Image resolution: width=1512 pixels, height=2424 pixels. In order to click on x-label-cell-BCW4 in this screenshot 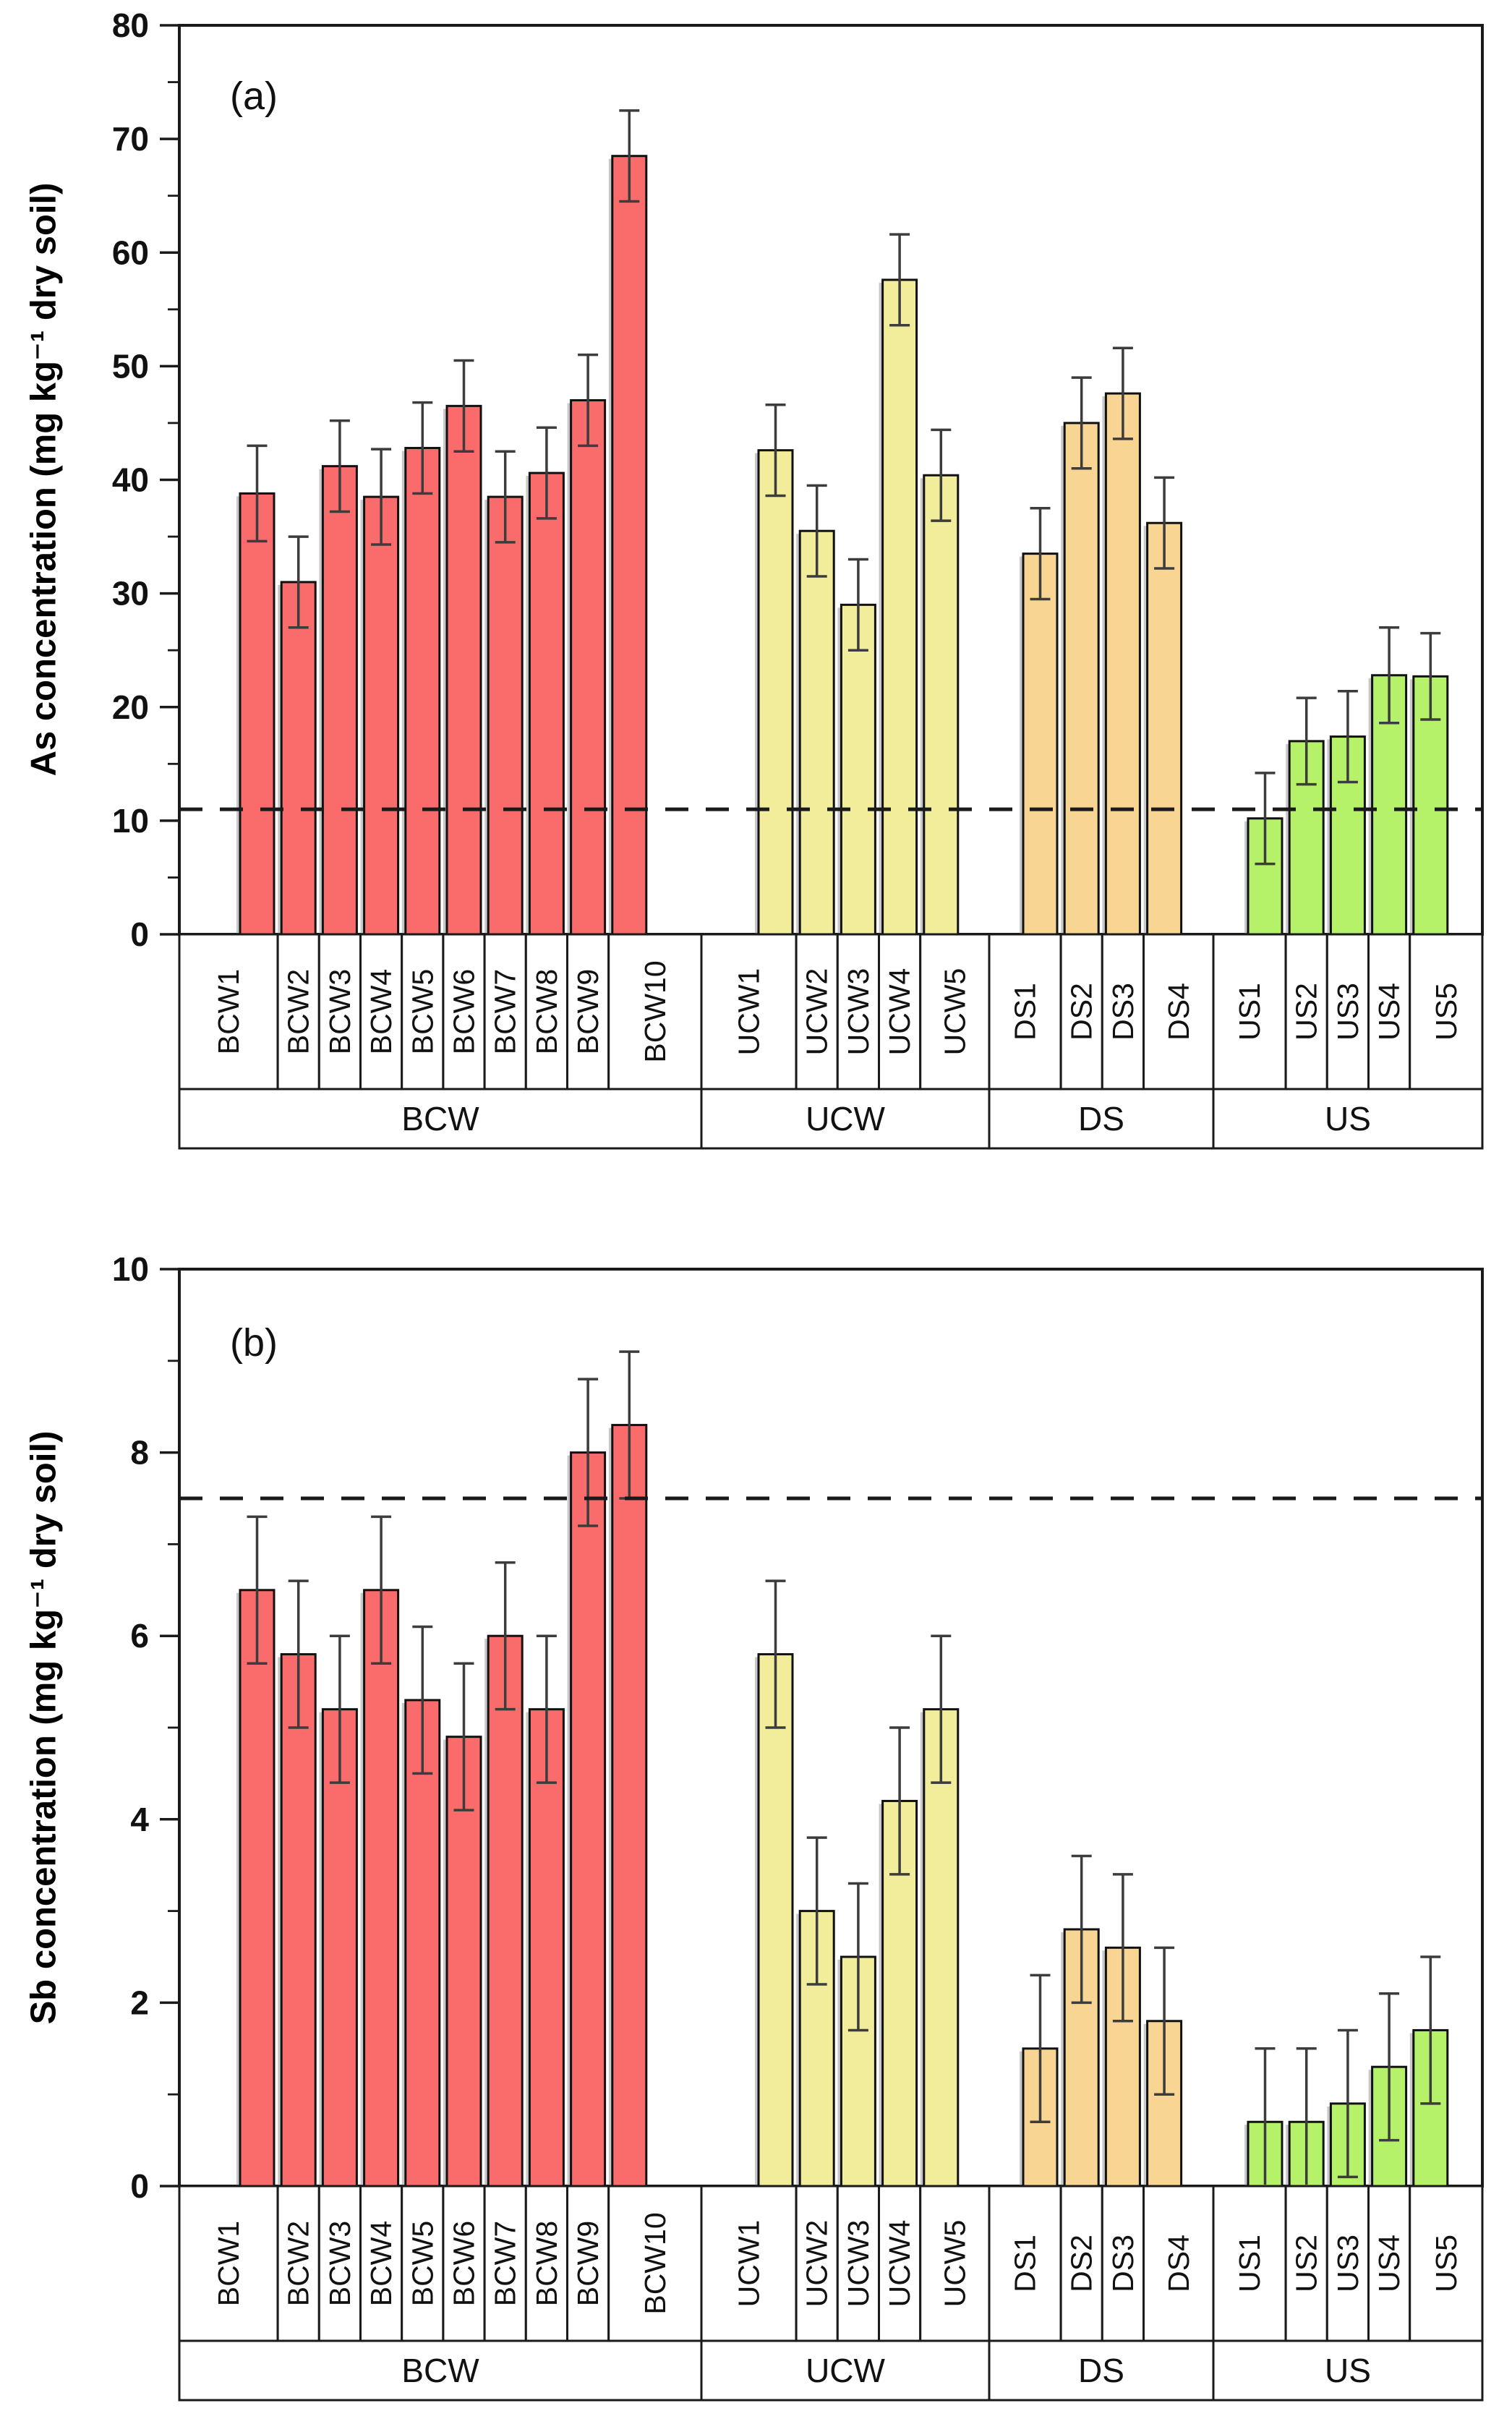, I will do `click(381, 2263)`.